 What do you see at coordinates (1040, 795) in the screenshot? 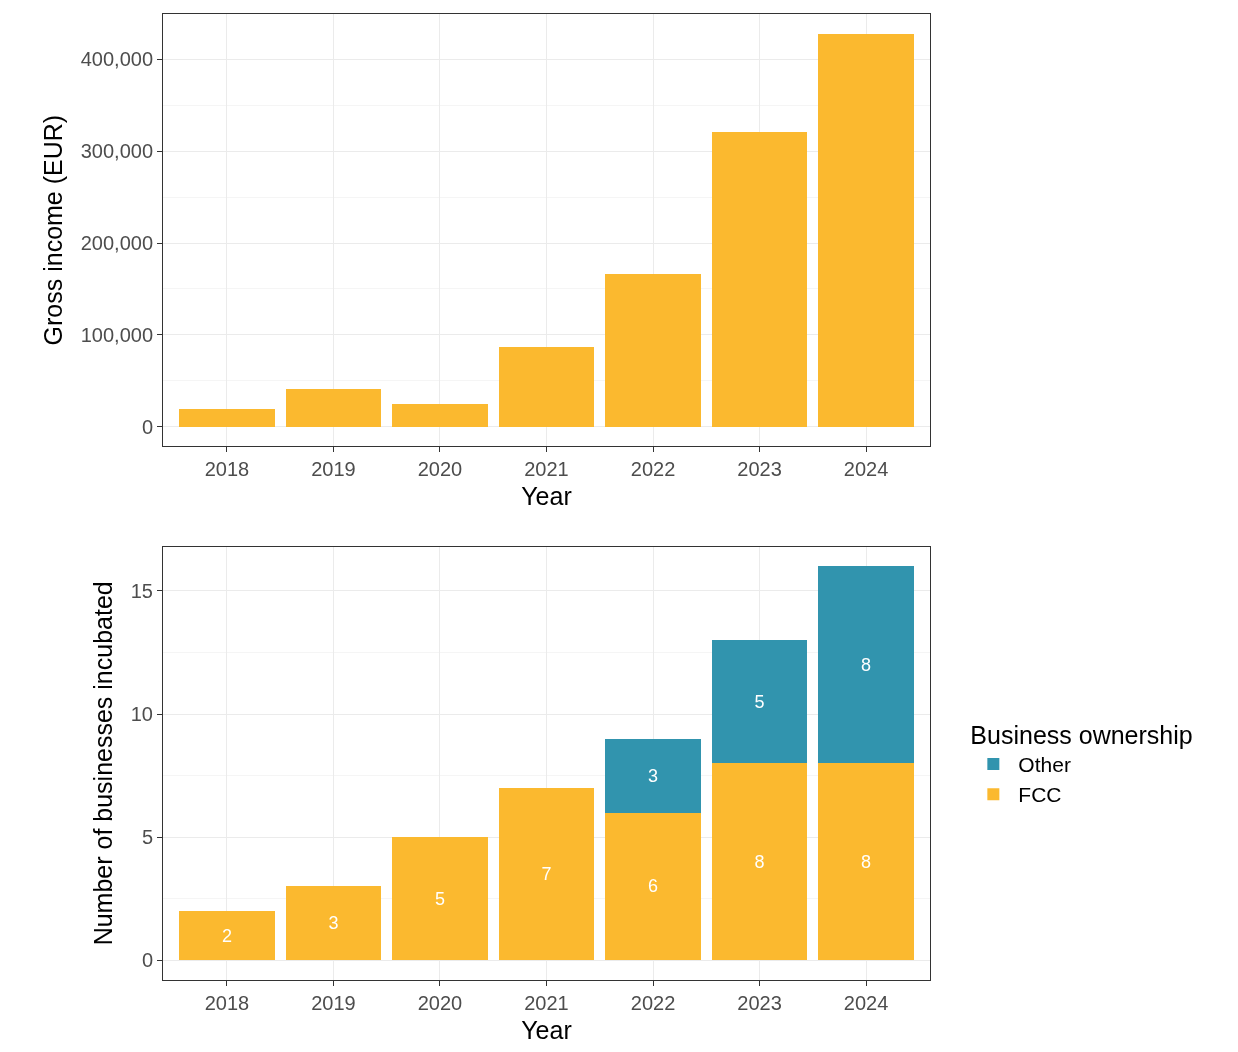
I see `legend-label: FCC` at bounding box center [1040, 795].